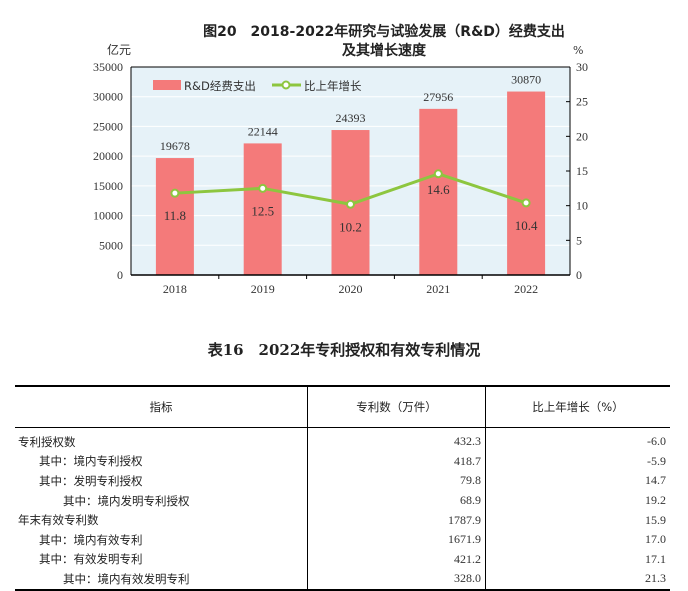  Describe the element at coordinates (438, 97) in the screenshot. I see `bar-label: 27956` at that location.